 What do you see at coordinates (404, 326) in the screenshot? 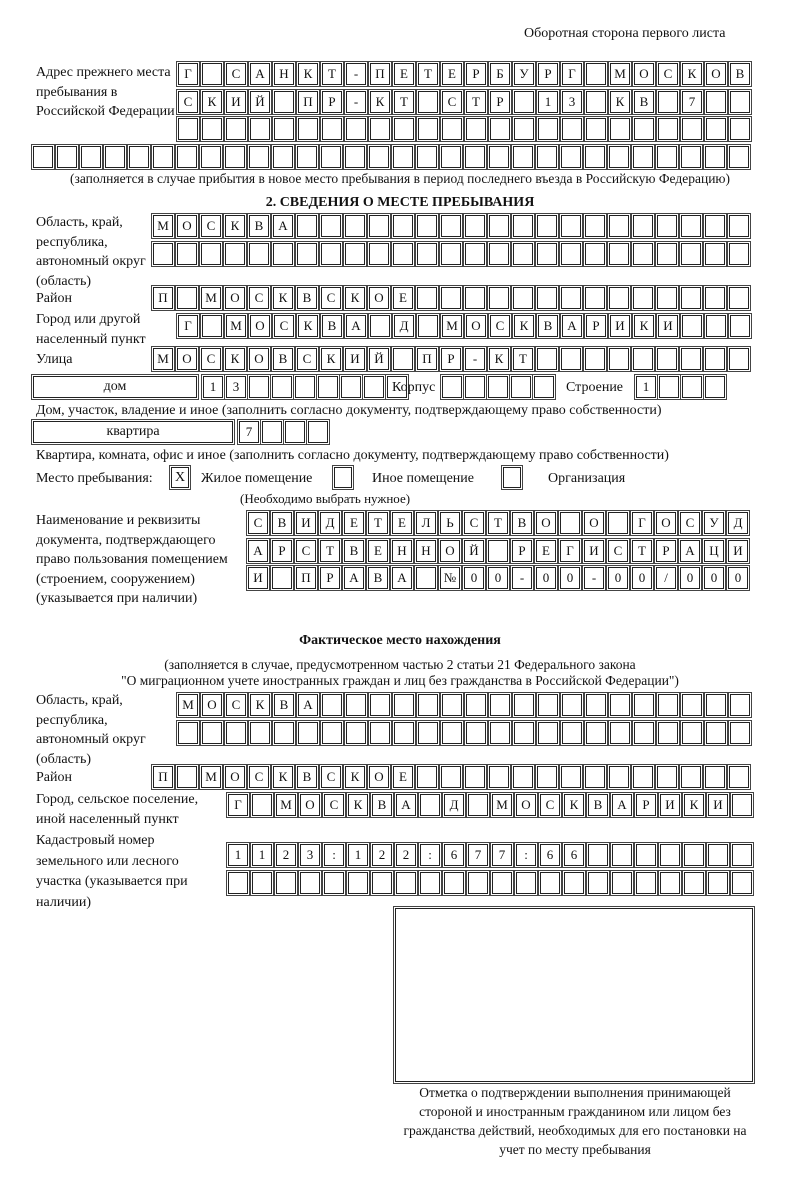
I see `char-box: Д` at bounding box center [404, 326].